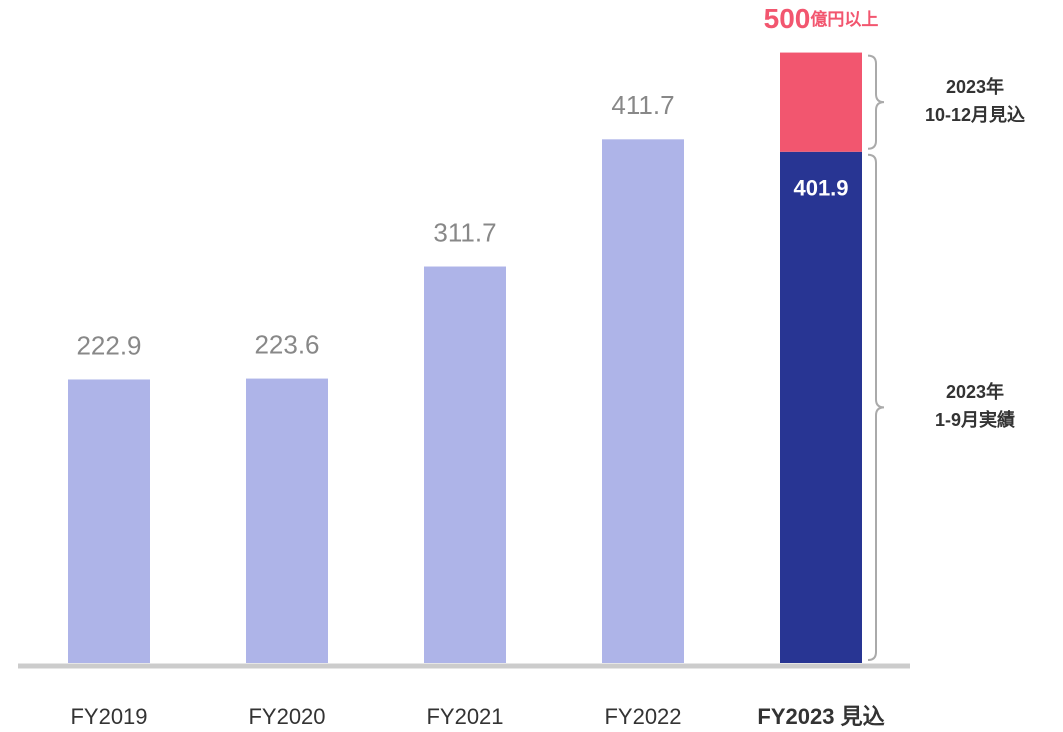  I want to click on x-tick-label: FY2022, so click(642, 716).